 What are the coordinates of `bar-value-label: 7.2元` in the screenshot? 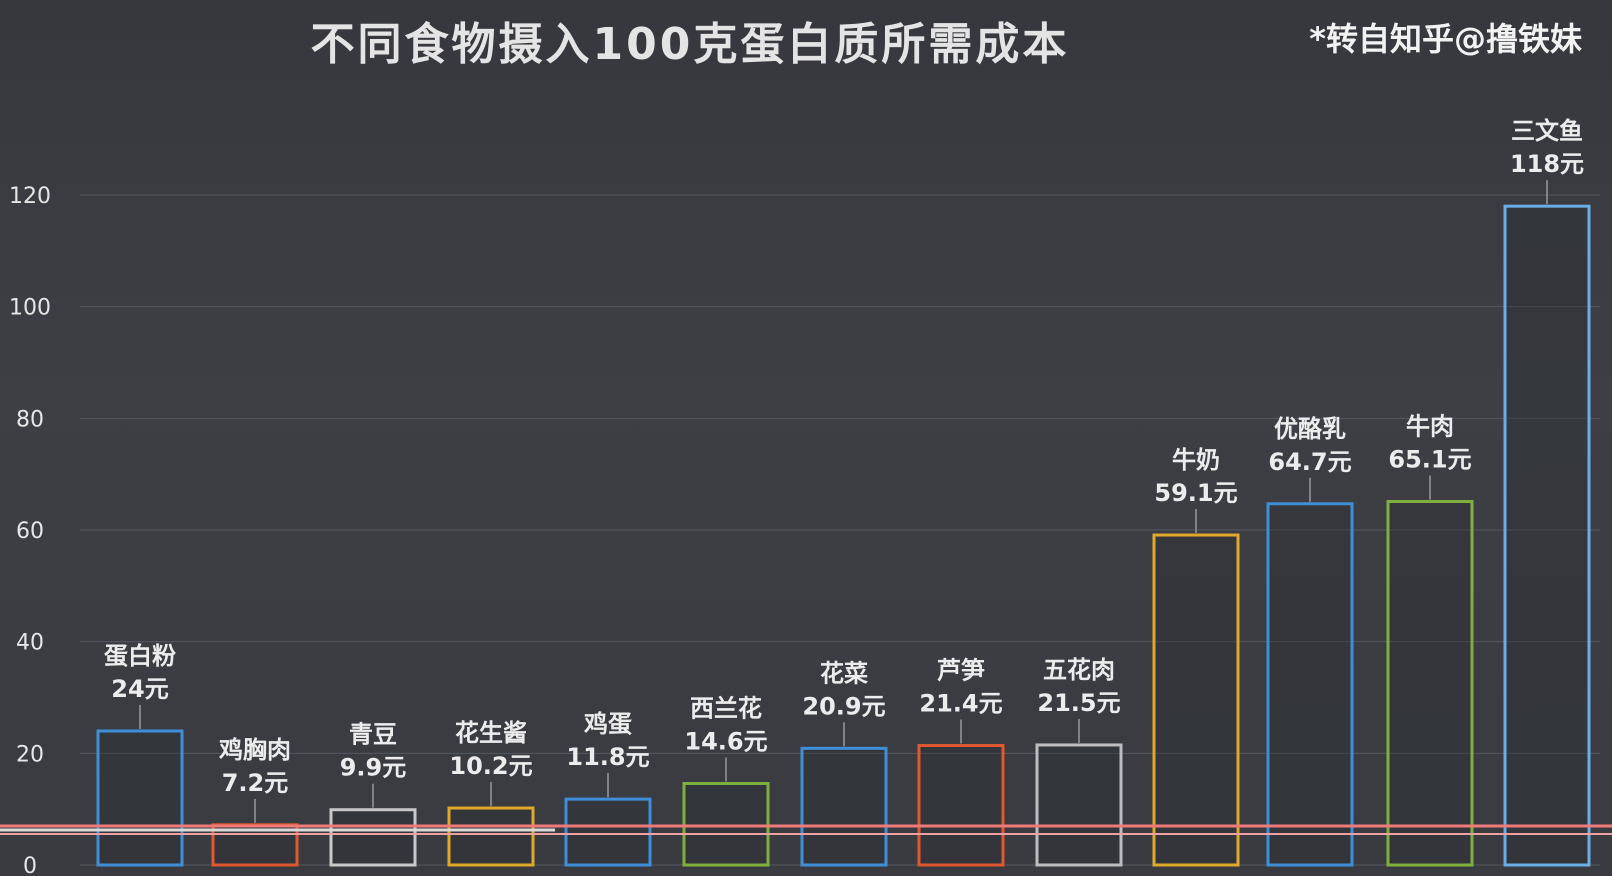 It's located at (255, 783).